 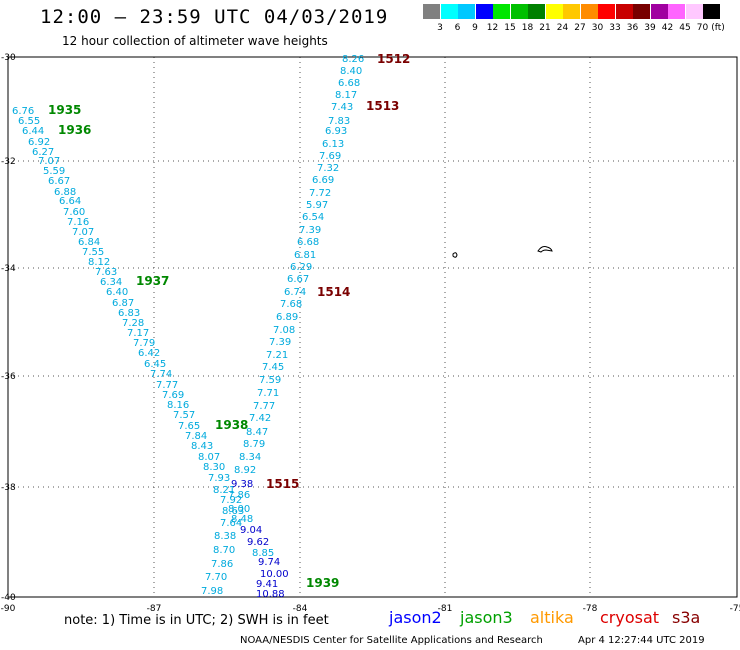 I want to click on pass-time-label: 1938, so click(x=231, y=425).